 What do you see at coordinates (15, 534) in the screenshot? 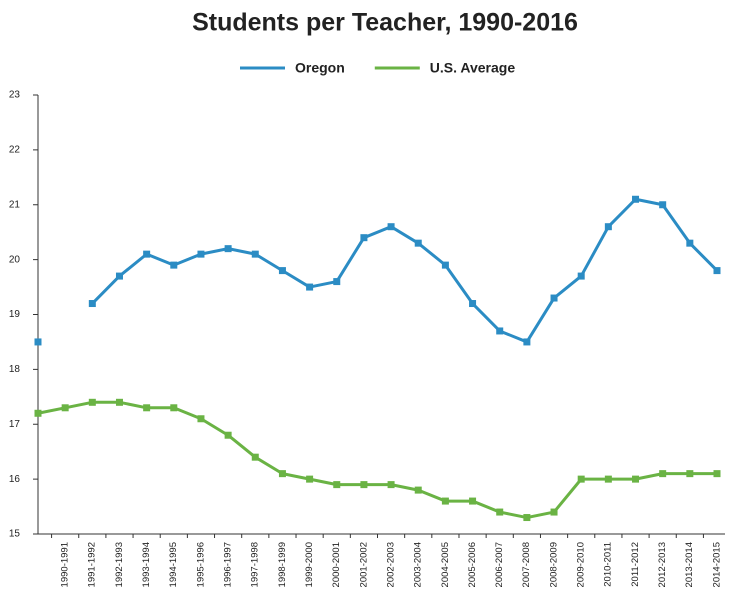
I see `y-tick-label: 15` at bounding box center [15, 534].